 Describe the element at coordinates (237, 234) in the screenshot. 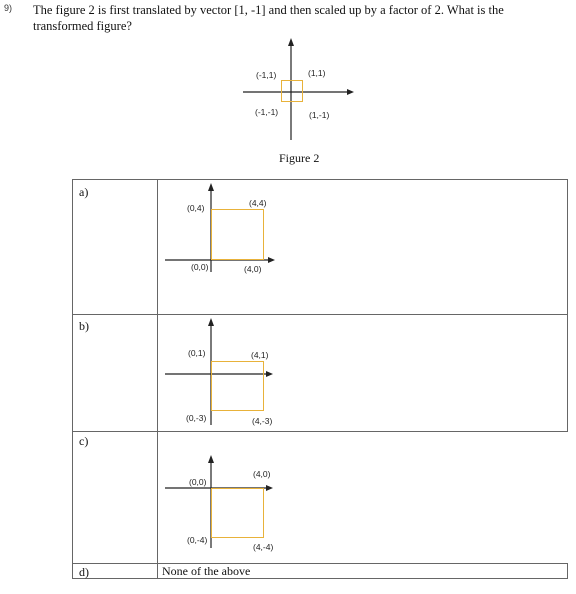

I see `option-a-square` at that location.